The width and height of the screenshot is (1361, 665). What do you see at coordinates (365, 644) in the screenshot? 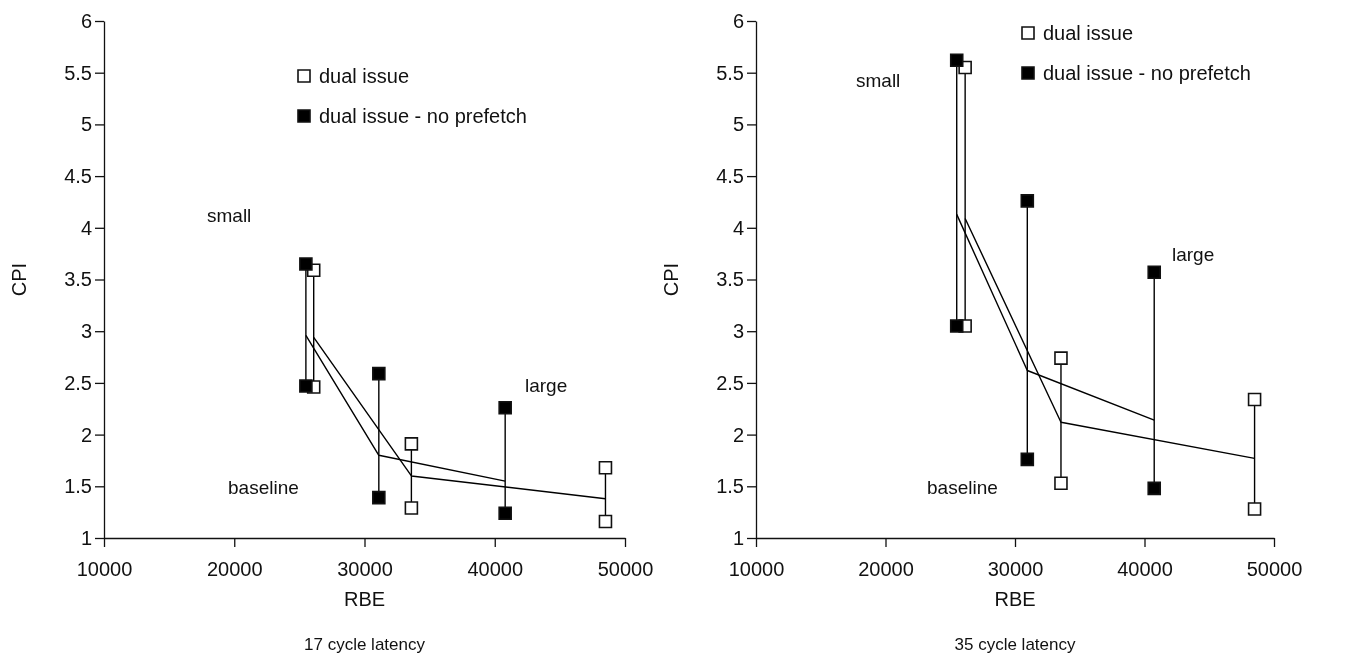
I see `text: 17 cycle latency` at bounding box center [365, 644].